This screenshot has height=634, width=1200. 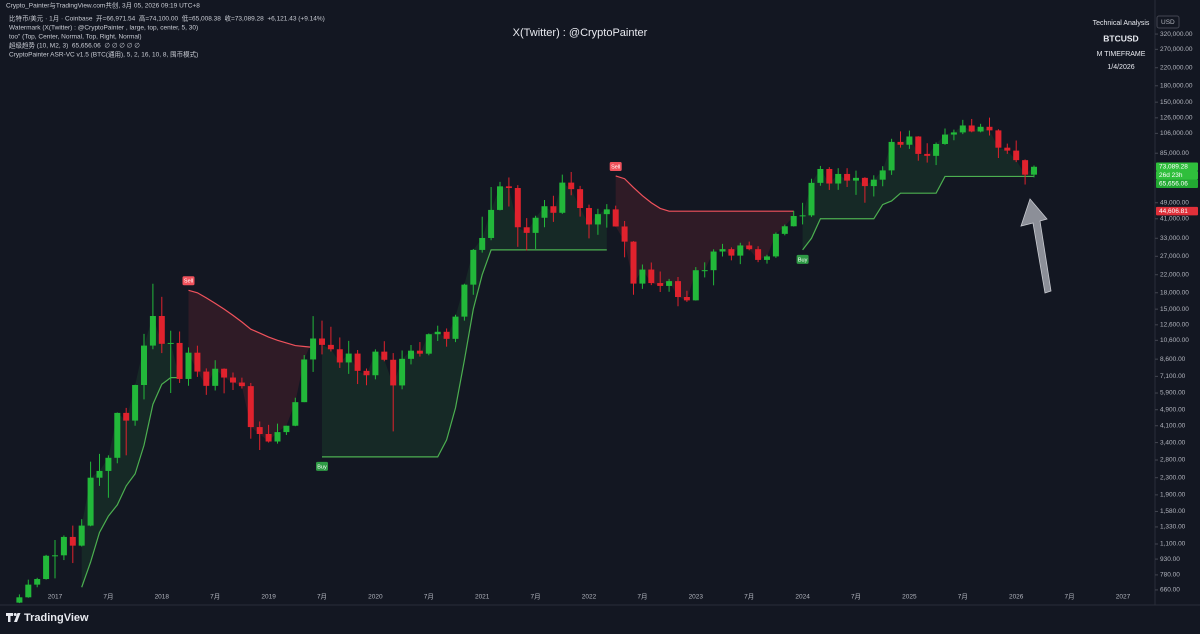 I want to click on y-tick-label: 3,400.00, so click(x=1173, y=442).